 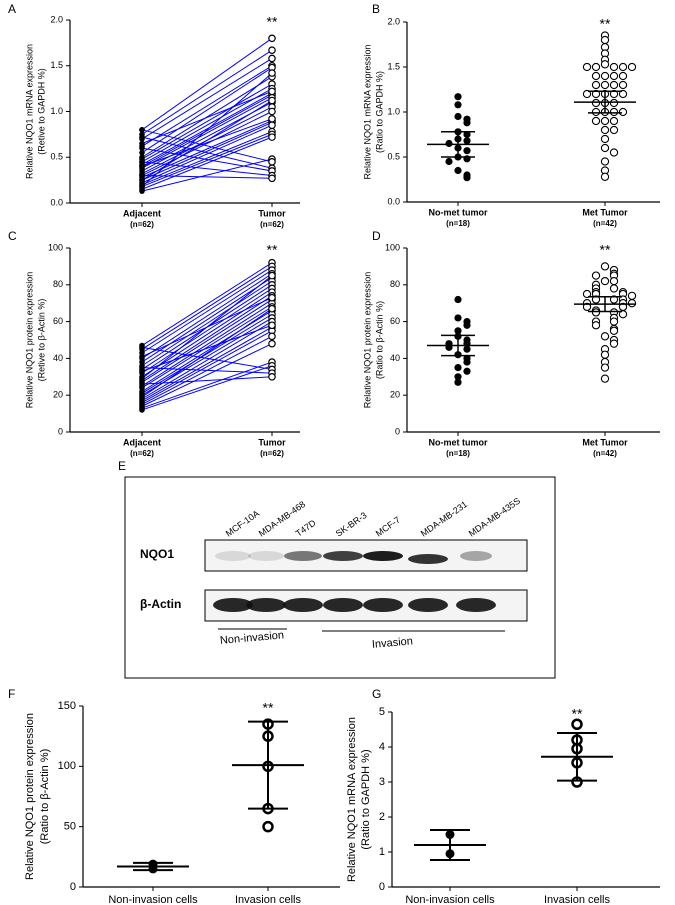 What do you see at coordinates (392, 643) in the screenshot?
I see `group-label: Invasion` at bounding box center [392, 643].